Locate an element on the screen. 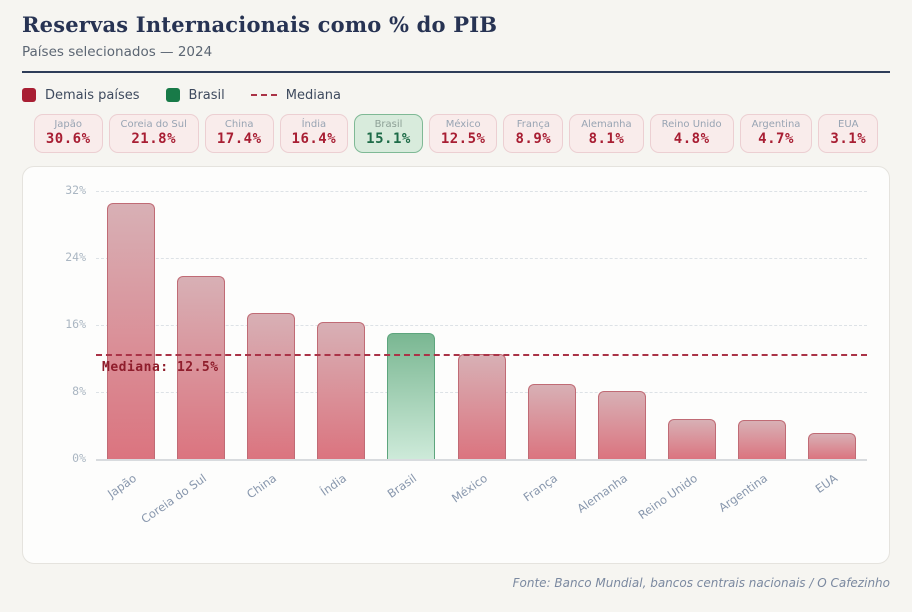 Image resolution: width=912 pixels, height=612 pixels. country-card-alemanha: Alemanha 8.1% is located at coordinates (606, 133).